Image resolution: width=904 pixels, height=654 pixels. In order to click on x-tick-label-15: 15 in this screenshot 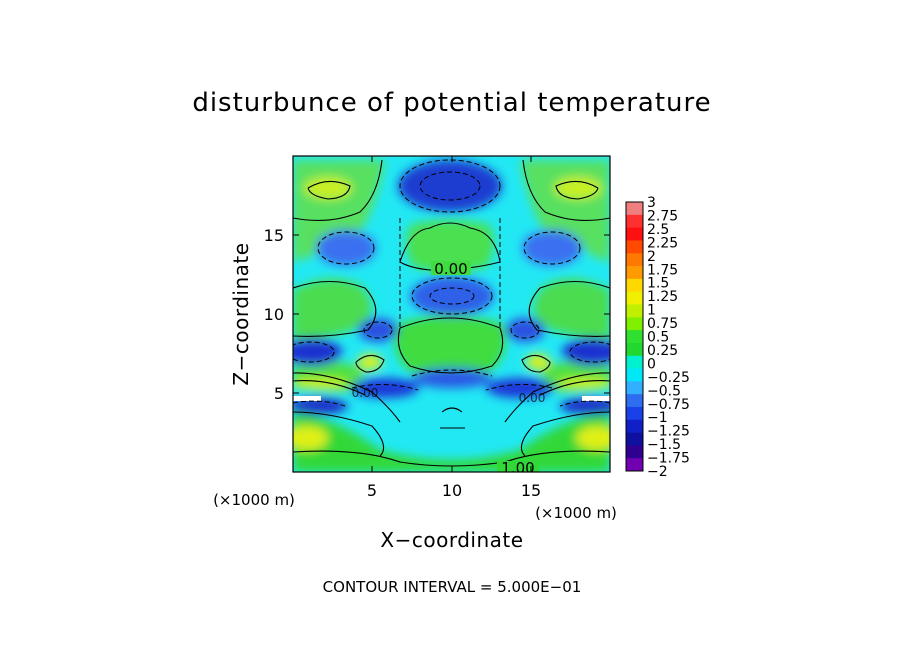, I will do `click(531, 490)`.